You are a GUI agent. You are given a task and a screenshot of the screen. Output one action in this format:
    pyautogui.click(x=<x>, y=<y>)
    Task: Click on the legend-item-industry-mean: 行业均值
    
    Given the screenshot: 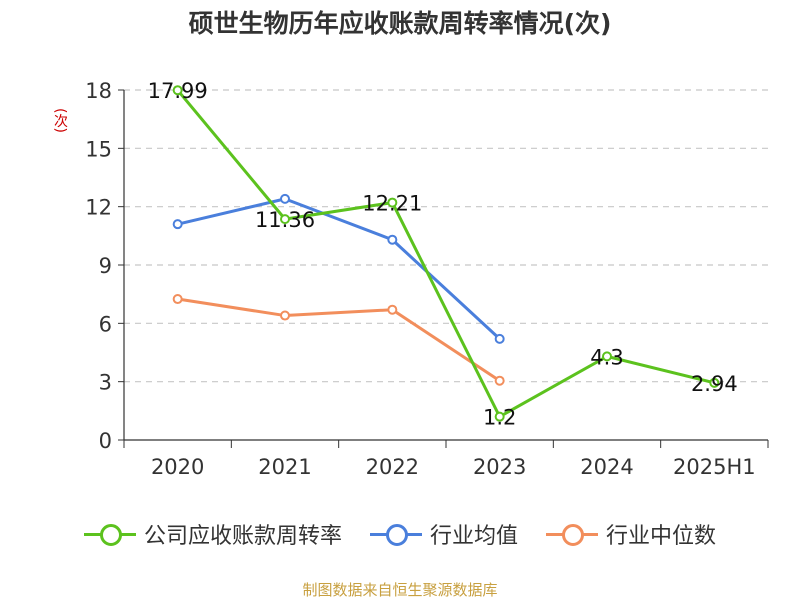 What is the action you would take?
    pyautogui.click(x=443, y=534)
    